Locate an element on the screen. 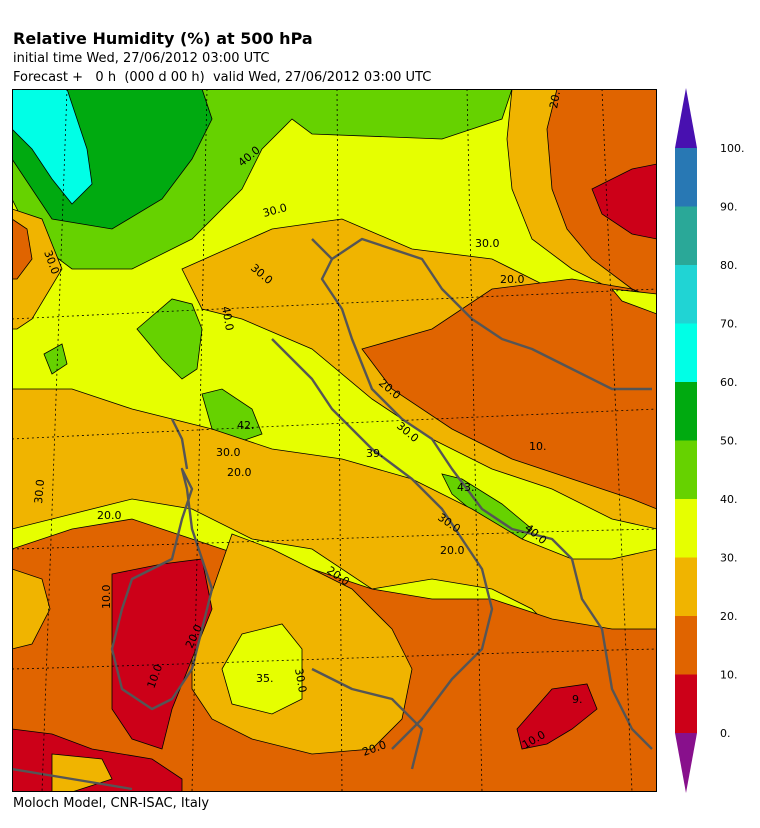 The height and width of the screenshot is (828, 760). colorbar-tick-label: 60. is located at coordinates (729, 382).